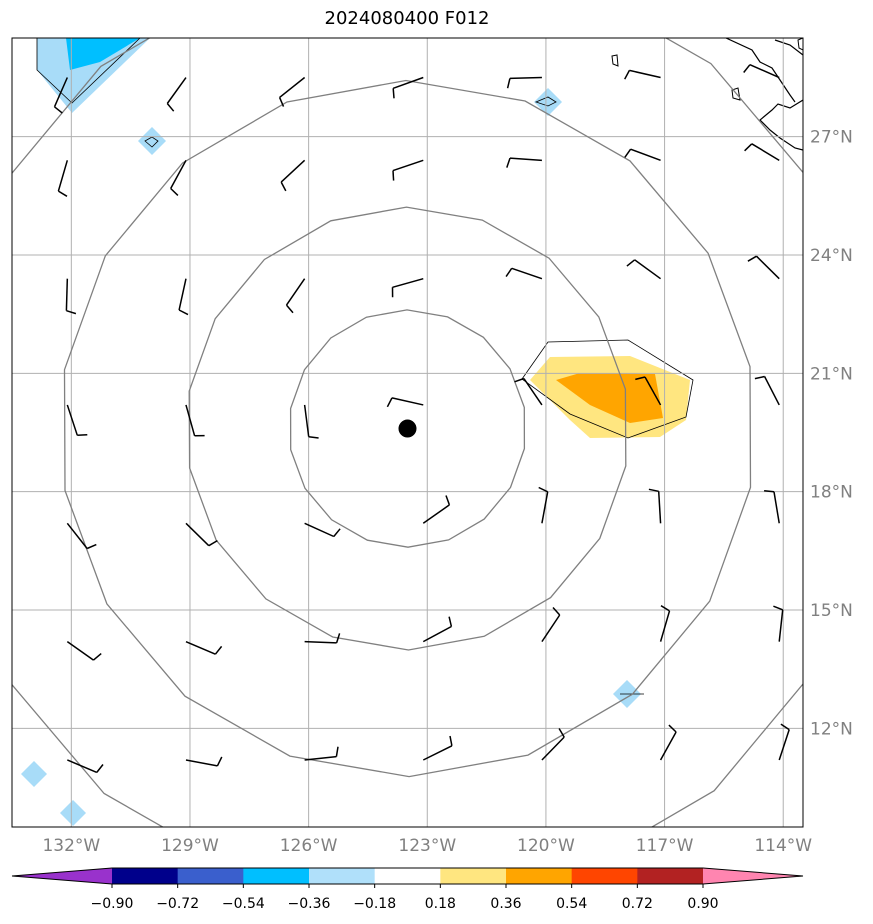 The image size is (873, 924). I want to click on lon-label: 117°W, so click(665, 846).